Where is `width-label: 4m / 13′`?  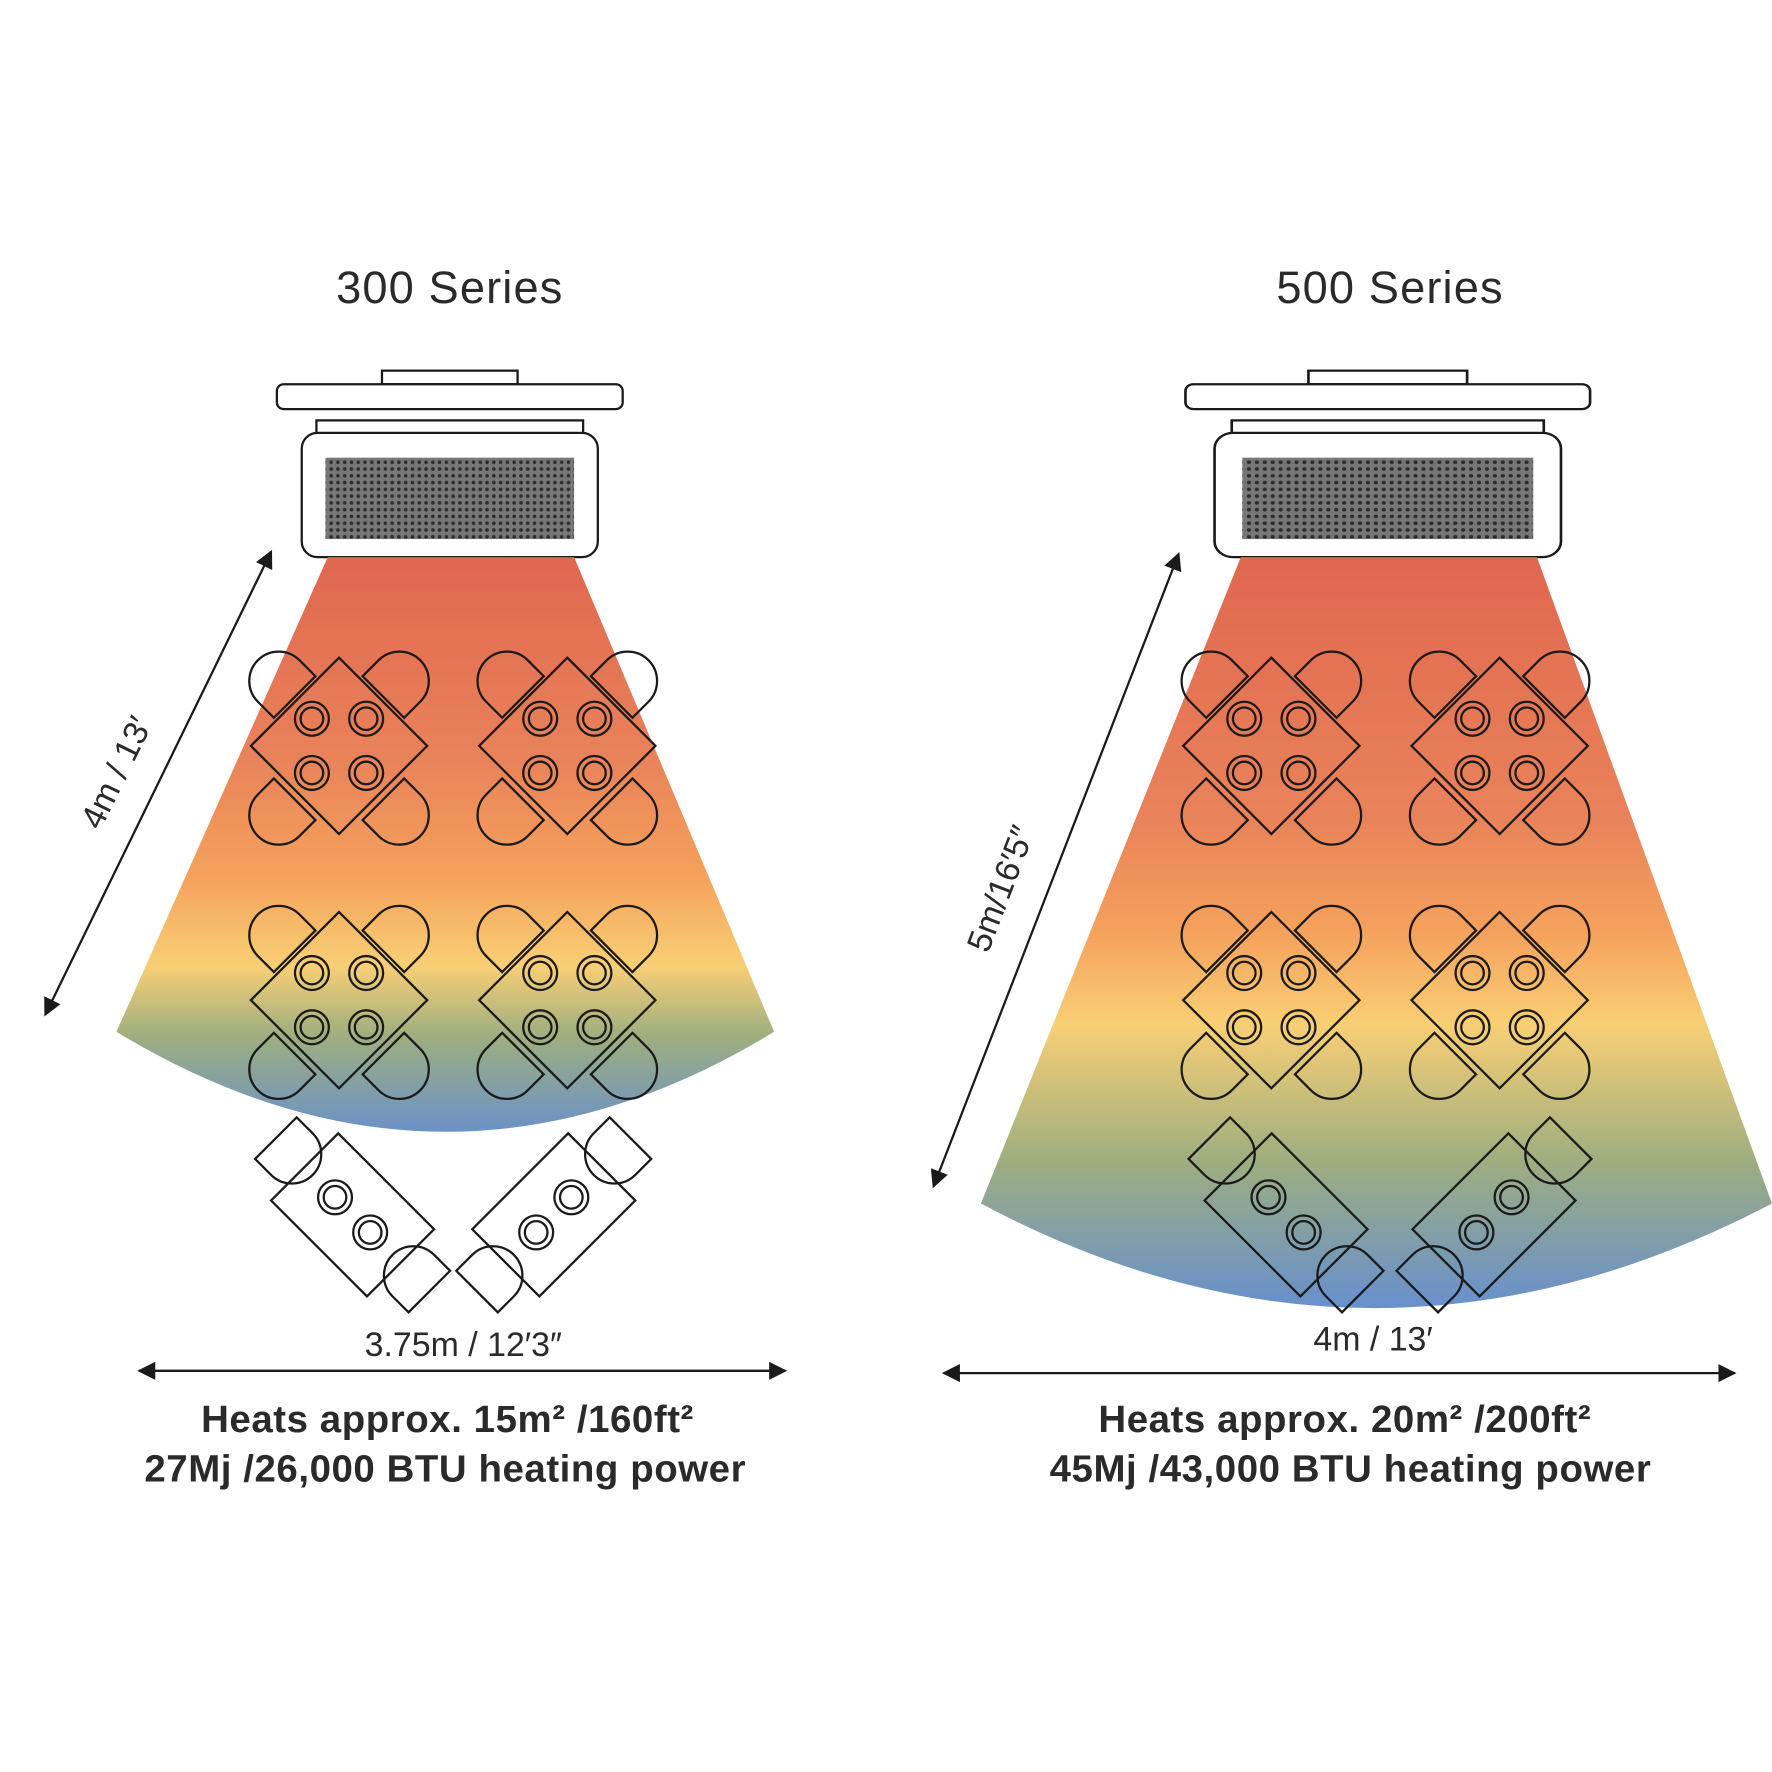
width-label: 4m / 13′ is located at coordinates (1372, 1339).